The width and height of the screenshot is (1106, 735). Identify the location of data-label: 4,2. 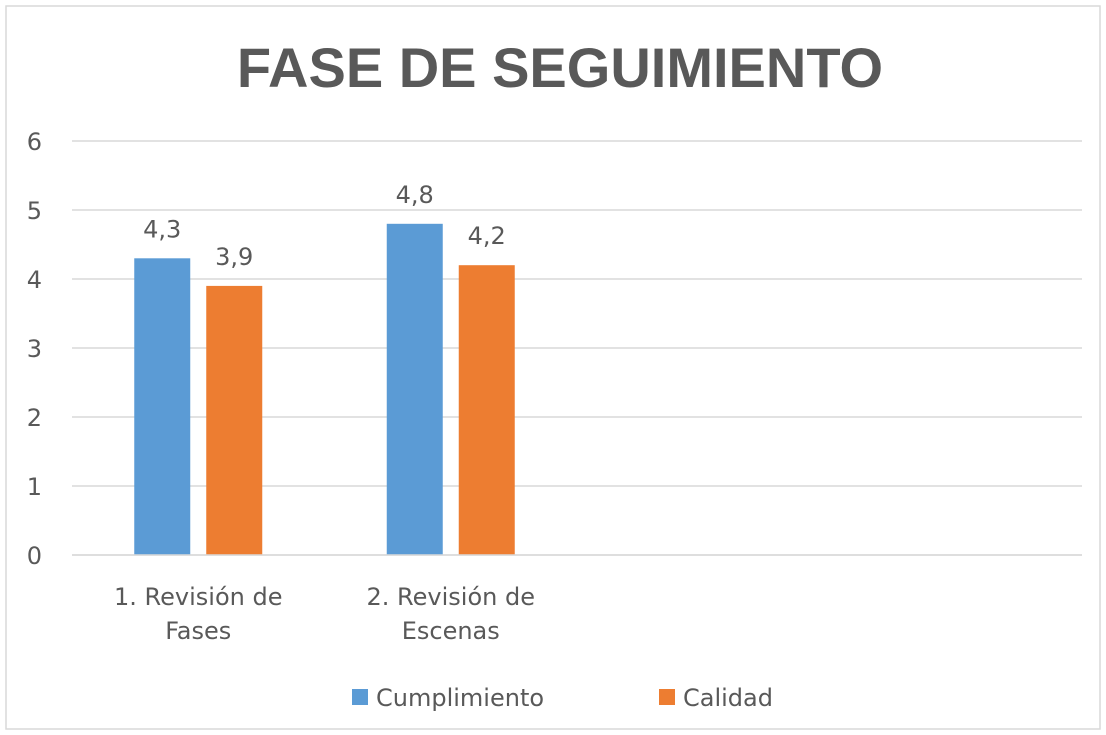
(487, 236).